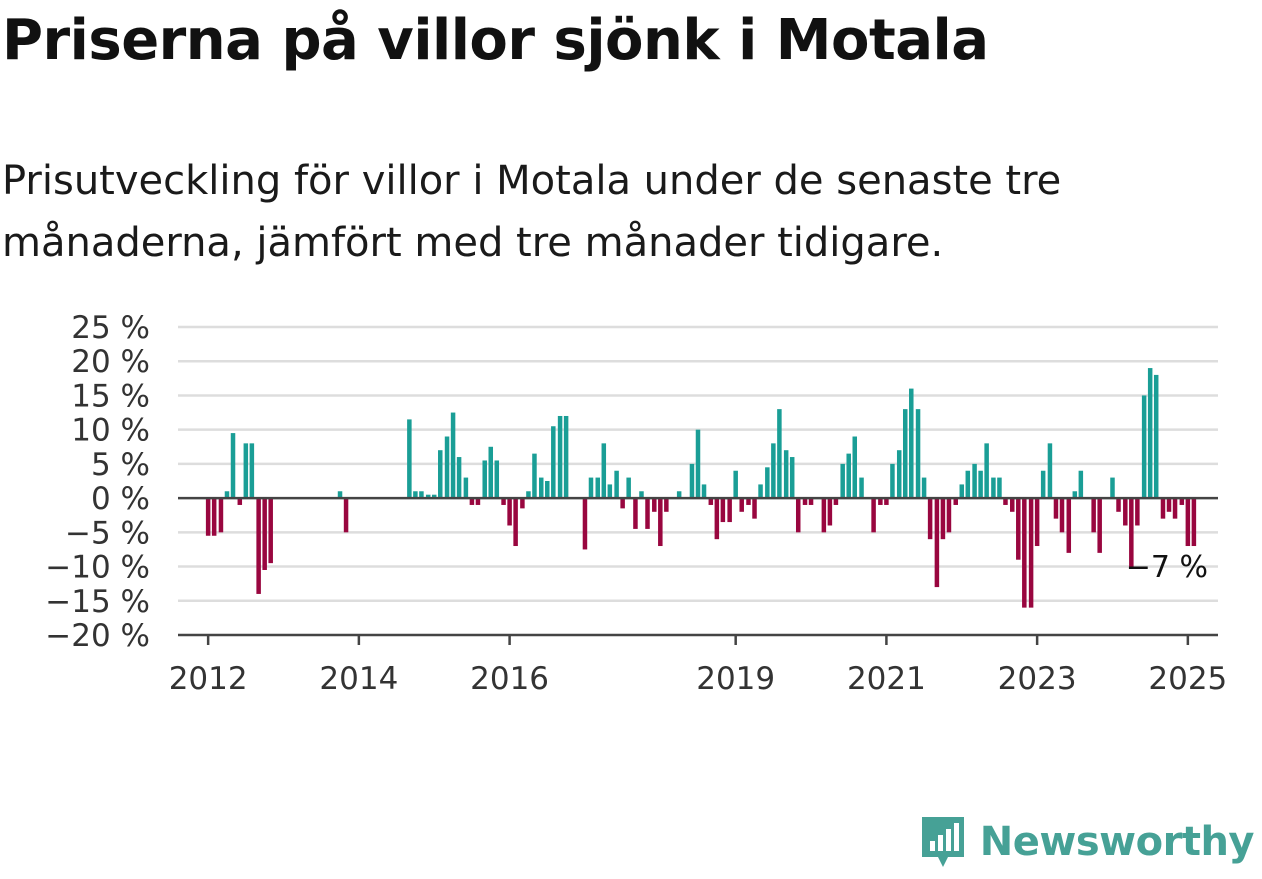  What do you see at coordinates (120, 499) in the screenshot?
I see `y-tick-label: 0 %` at bounding box center [120, 499].